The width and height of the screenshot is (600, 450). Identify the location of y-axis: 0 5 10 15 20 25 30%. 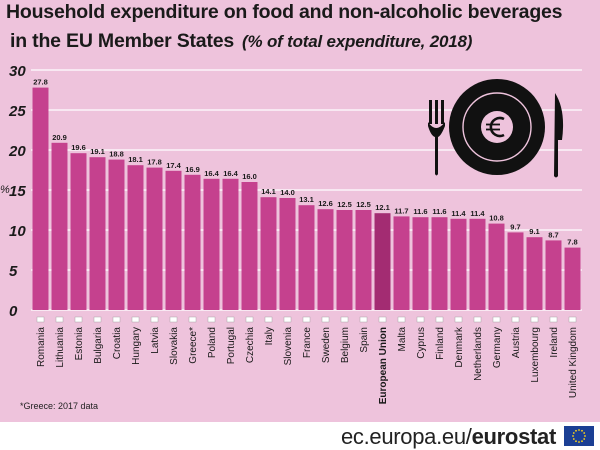
(13, 191).